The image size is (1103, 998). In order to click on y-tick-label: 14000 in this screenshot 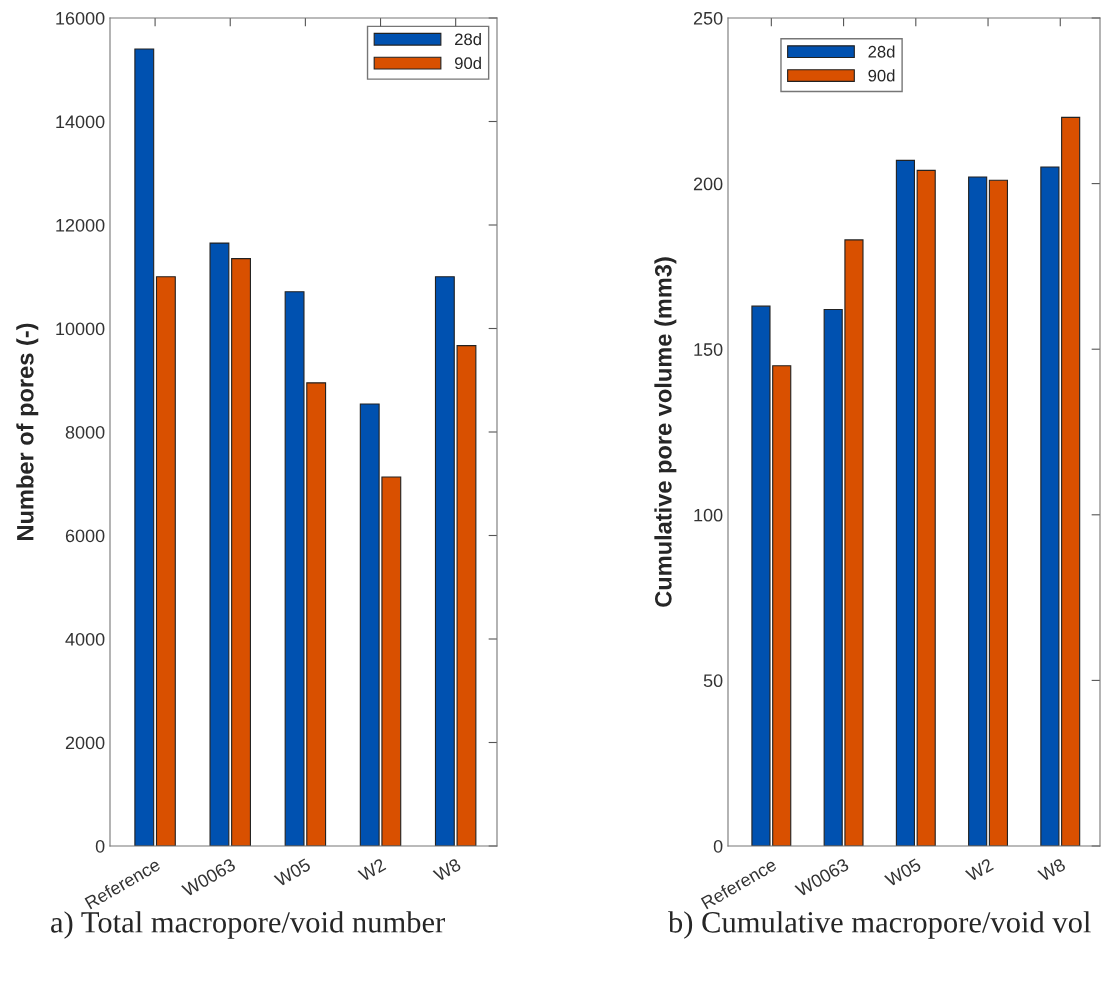, I will do `click(80, 122)`.